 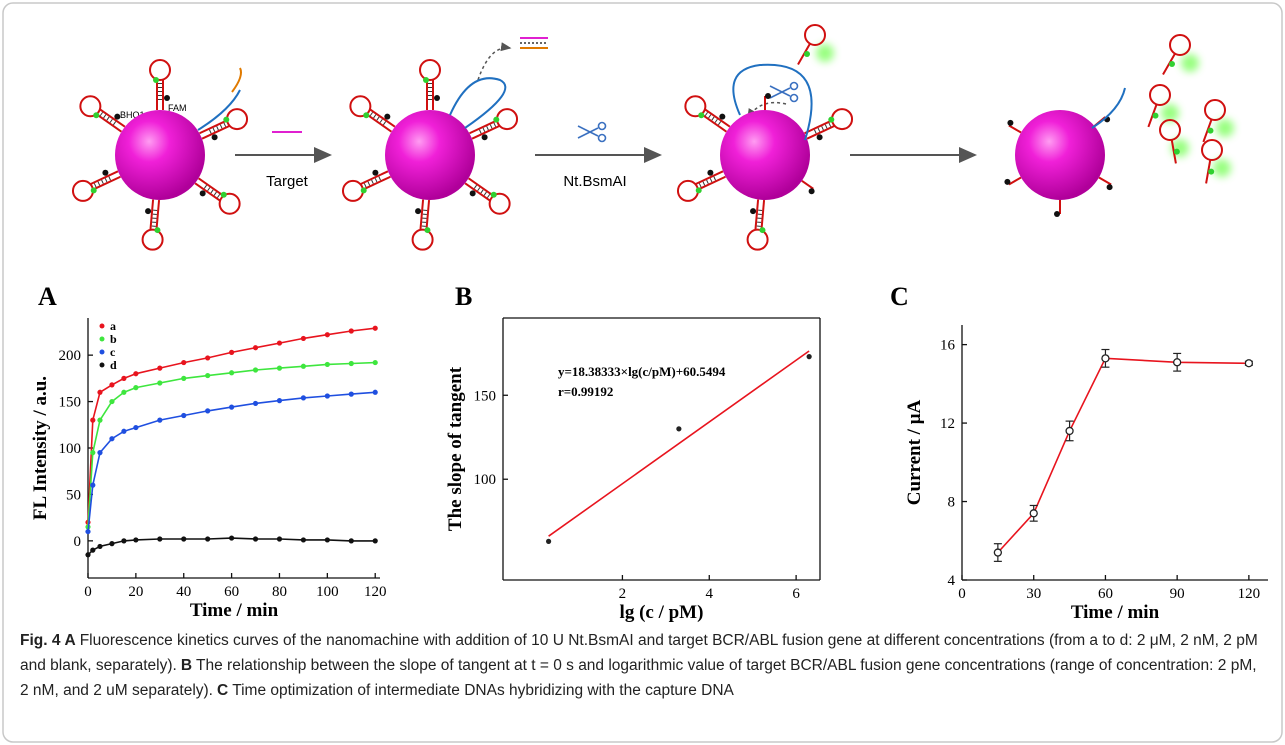 What do you see at coordinates (642, 371) in the screenshot?
I see `annotation: y=18.38333×lg(c/pM)+60.5494` at bounding box center [642, 371].